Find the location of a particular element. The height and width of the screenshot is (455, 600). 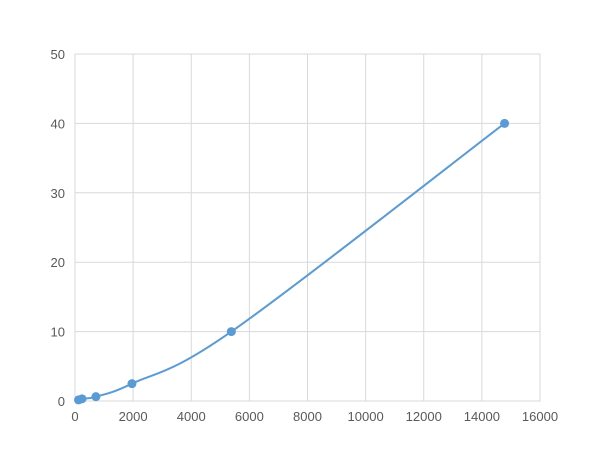

y-tick-label: 40 is located at coordinates (58, 123).